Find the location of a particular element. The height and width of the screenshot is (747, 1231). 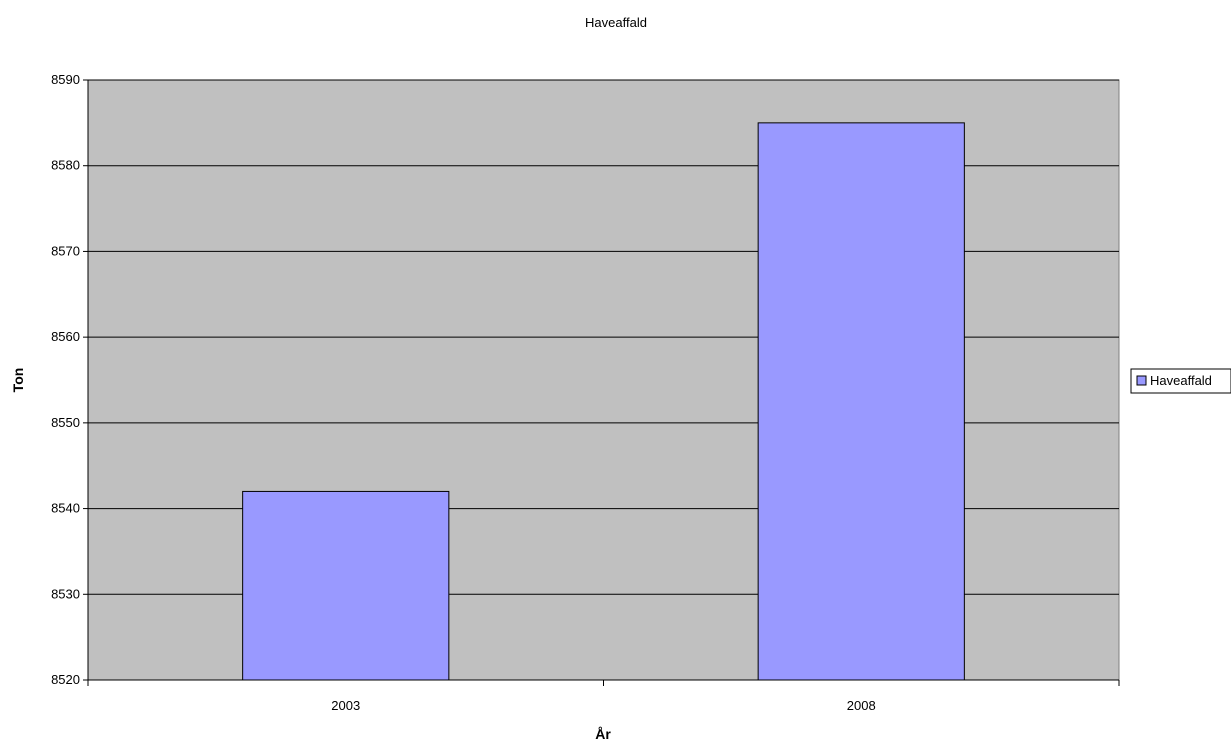

y-tick-label: 8550 is located at coordinates (65, 422).